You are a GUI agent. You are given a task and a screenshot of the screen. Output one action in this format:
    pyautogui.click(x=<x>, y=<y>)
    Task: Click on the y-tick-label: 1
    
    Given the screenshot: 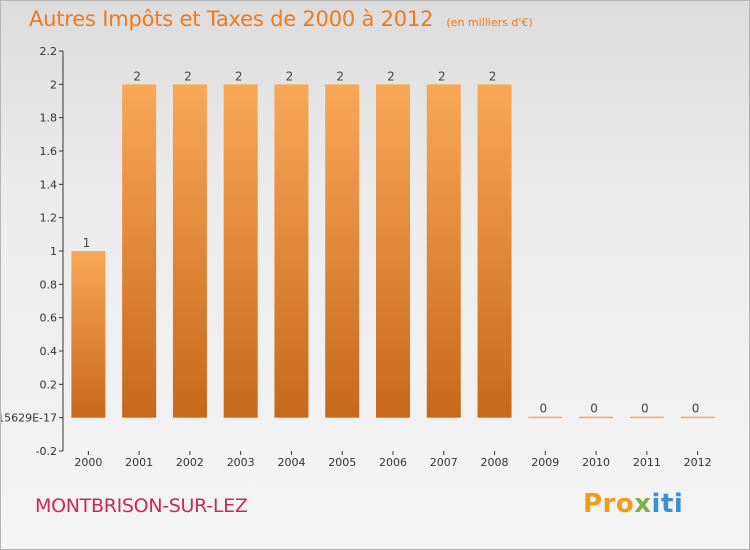 What is the action you would take?
    pyautogui.click(x=53, y=251)
    